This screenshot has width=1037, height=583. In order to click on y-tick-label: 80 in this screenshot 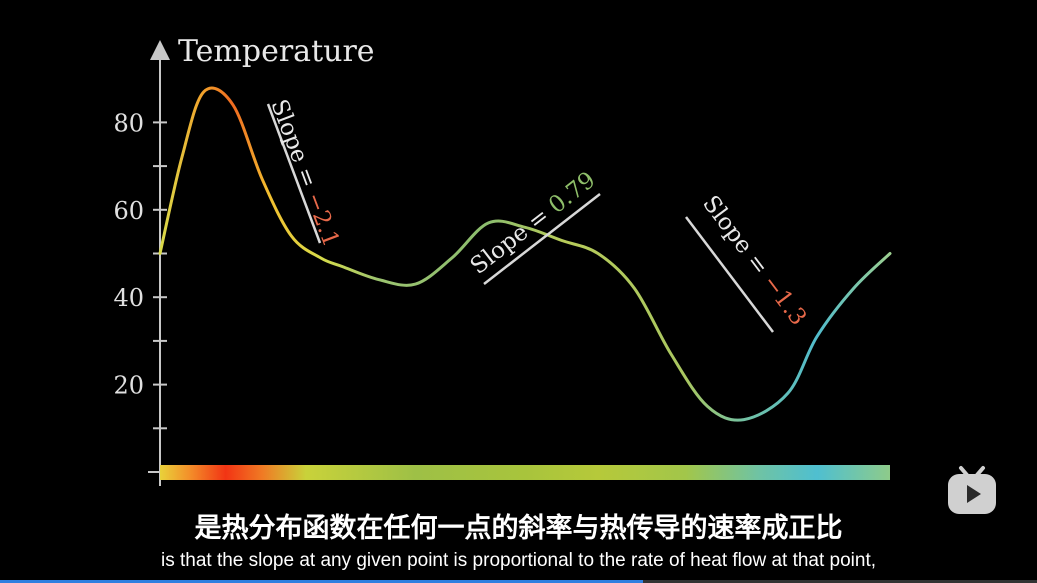, I will do `click(128, 123)`.